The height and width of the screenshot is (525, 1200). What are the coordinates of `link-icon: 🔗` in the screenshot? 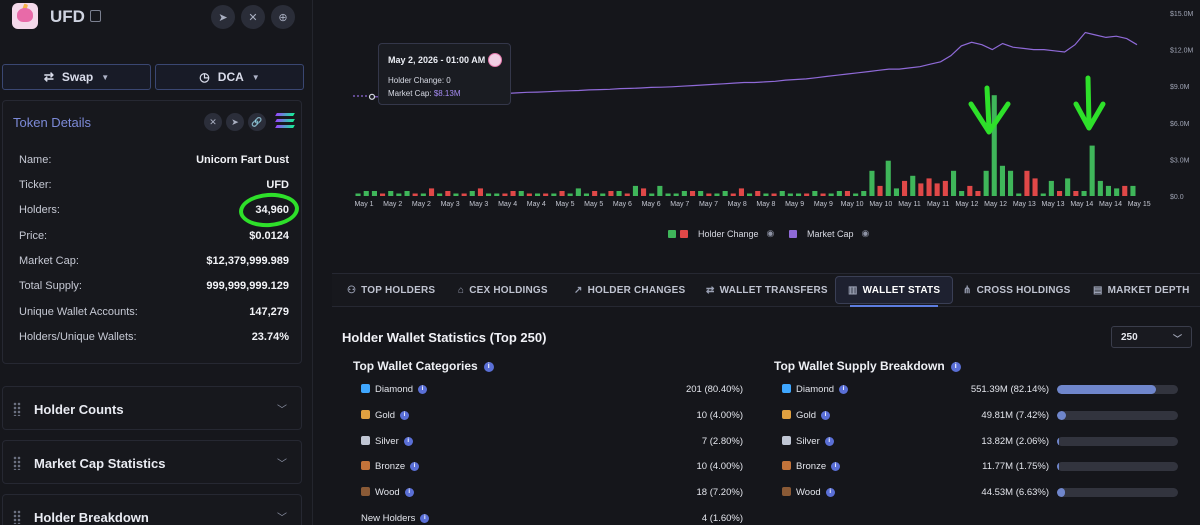 It's located at (257, 122).